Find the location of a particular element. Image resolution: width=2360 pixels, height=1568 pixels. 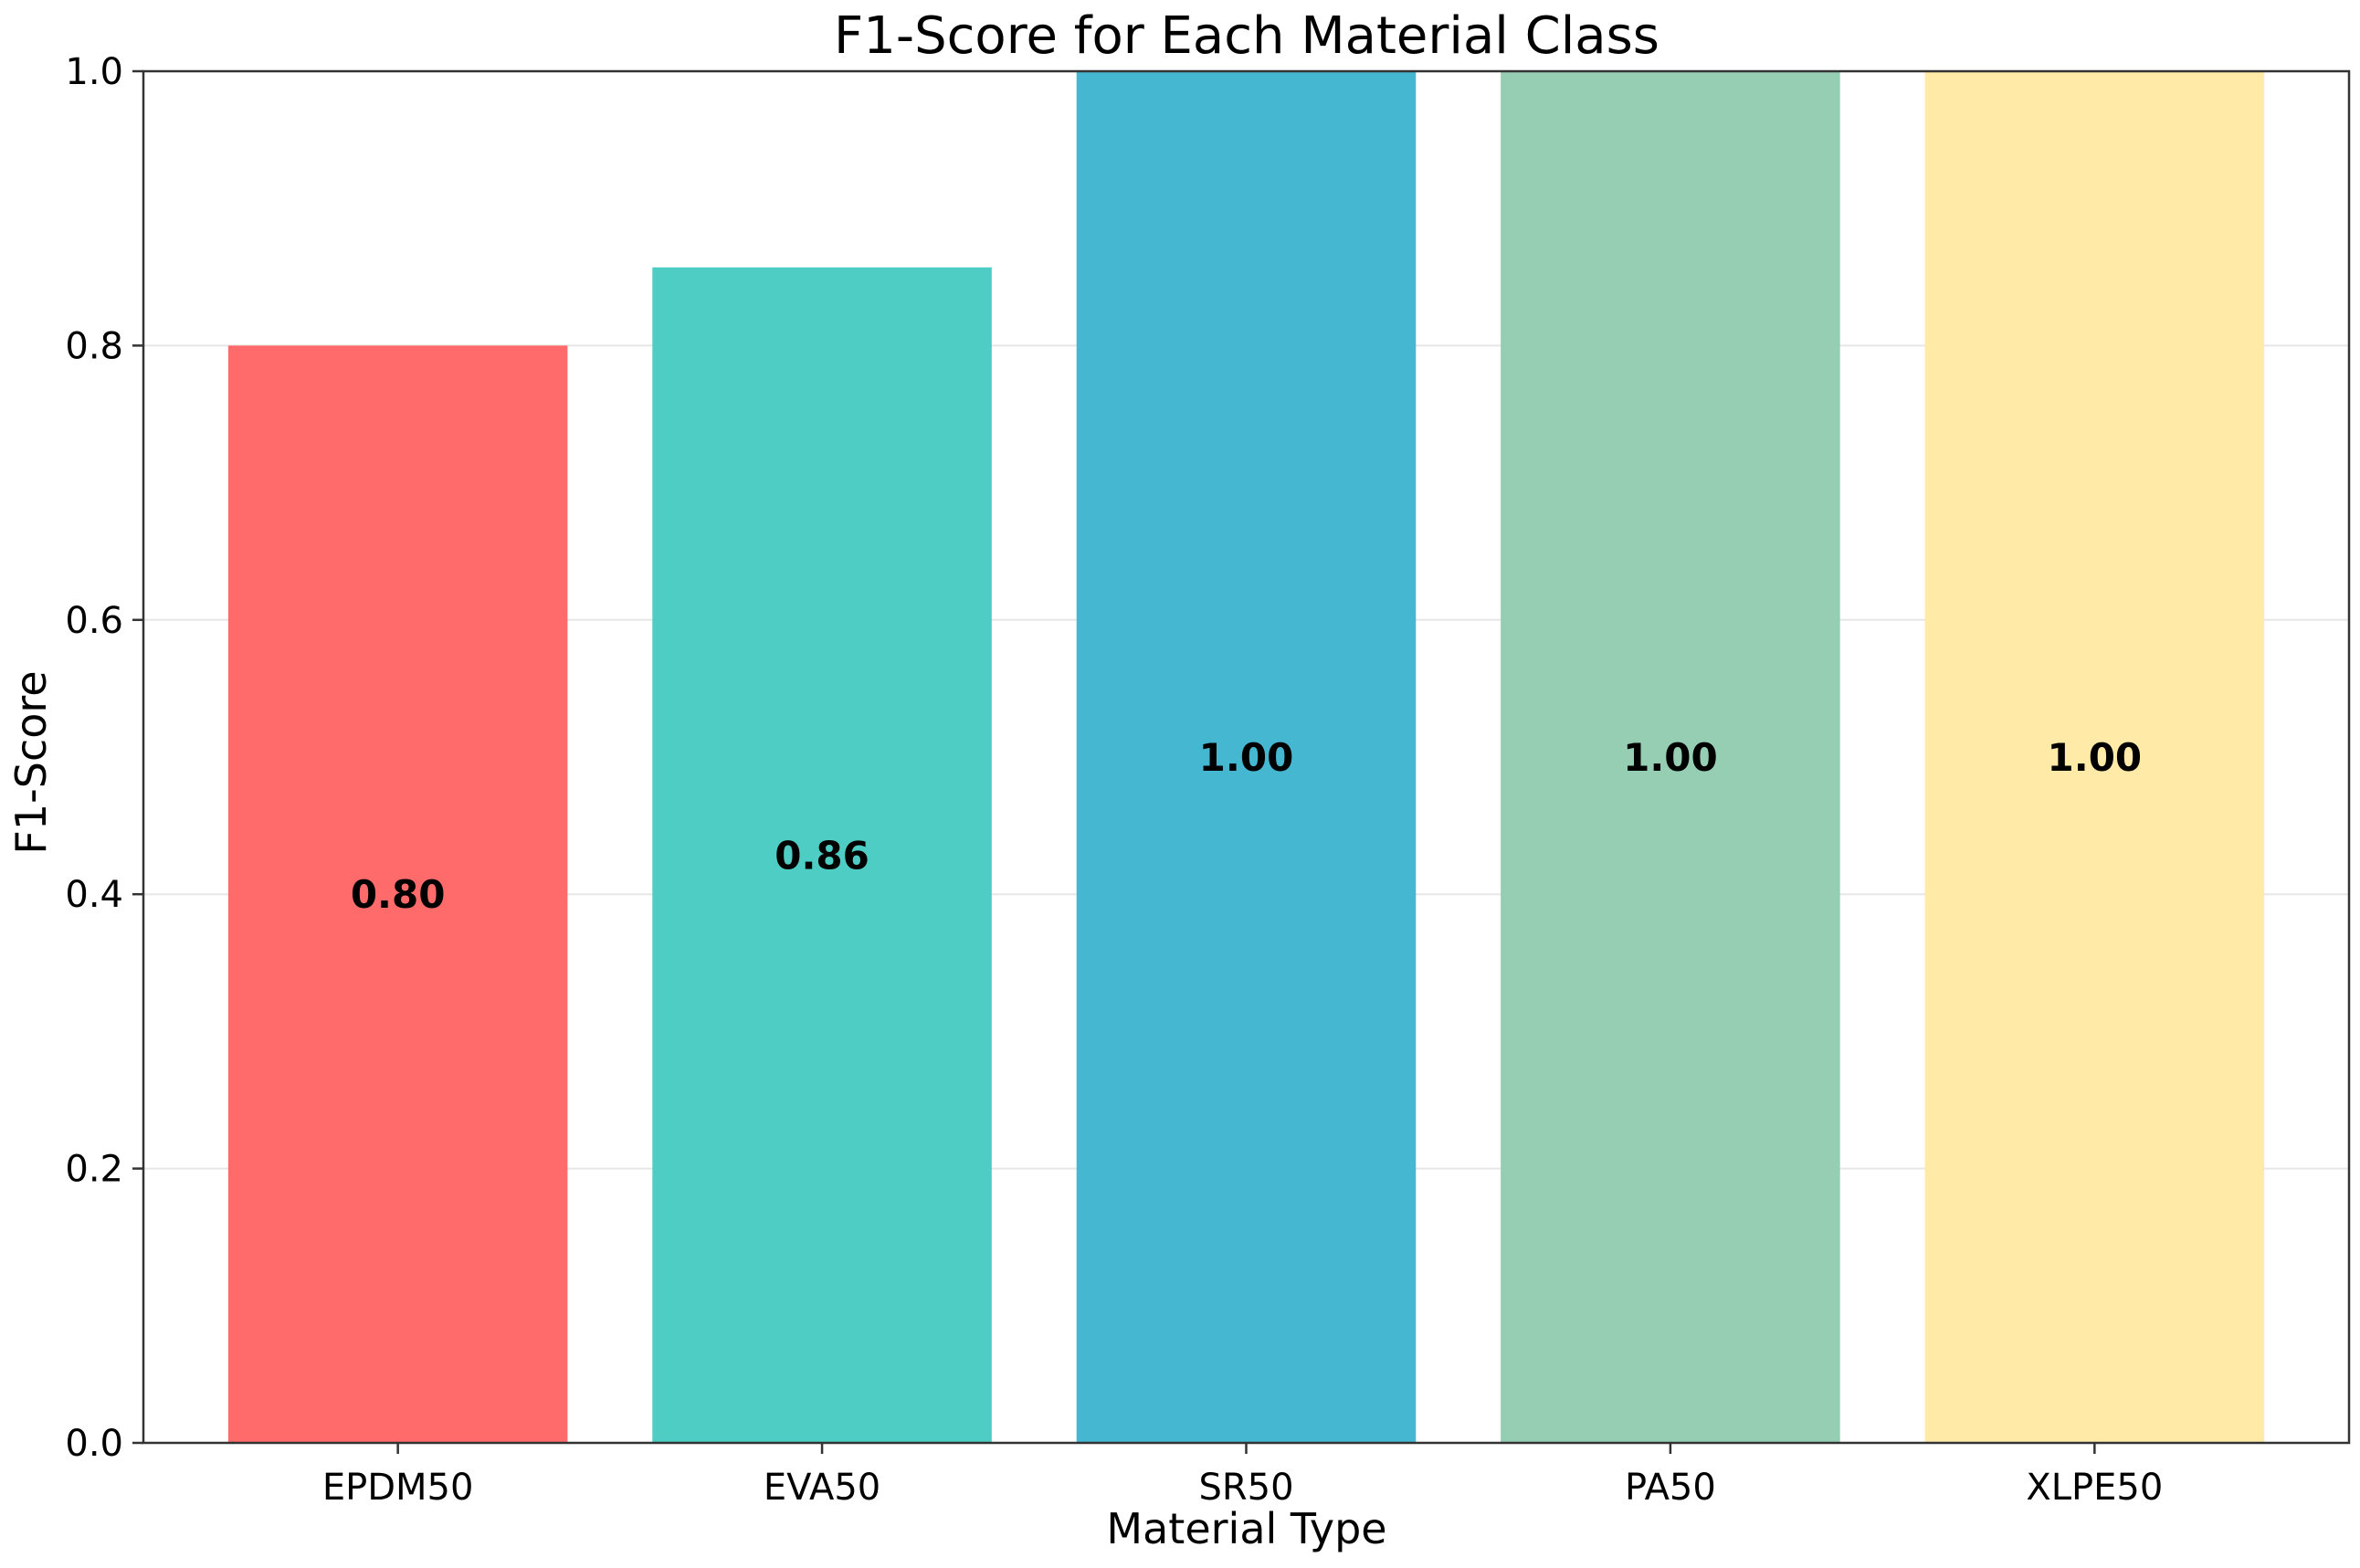

x-tick-label: EVA50 is located at coordinates (822, 1488).